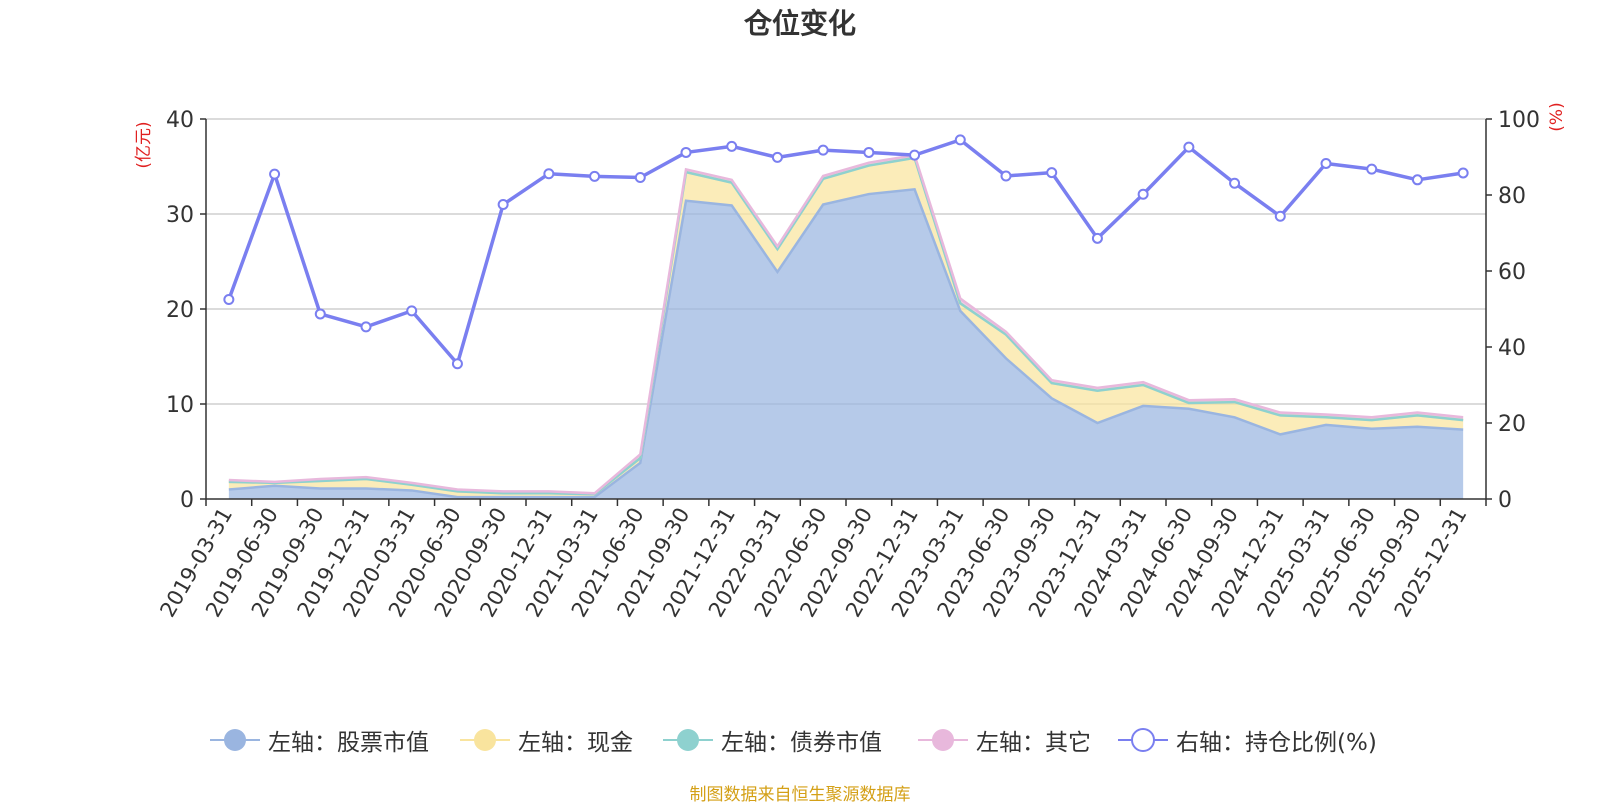 This screenshot has height=805, width=1600. Describe the element at coordinates (348, 743) in the screenshot. I see `legend-stock-label: 左轴：股票市值` at that location.